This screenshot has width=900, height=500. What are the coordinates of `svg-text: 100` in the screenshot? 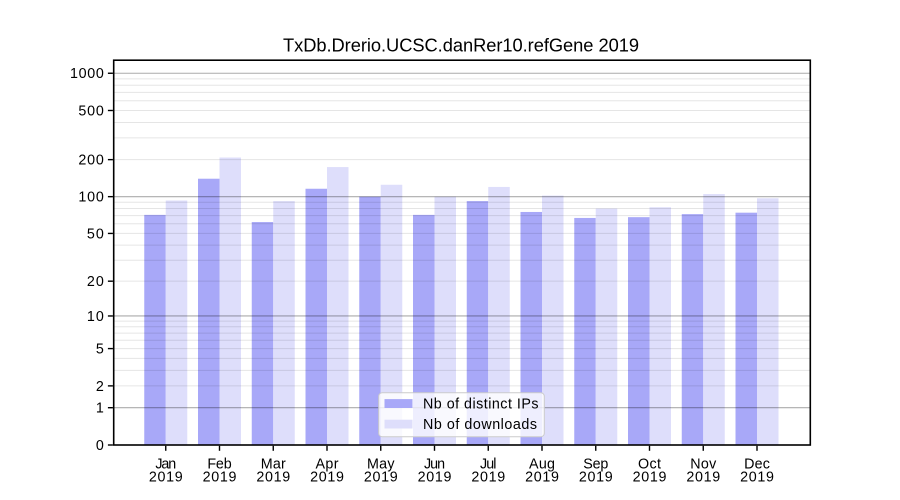 It's located at (90, 198).